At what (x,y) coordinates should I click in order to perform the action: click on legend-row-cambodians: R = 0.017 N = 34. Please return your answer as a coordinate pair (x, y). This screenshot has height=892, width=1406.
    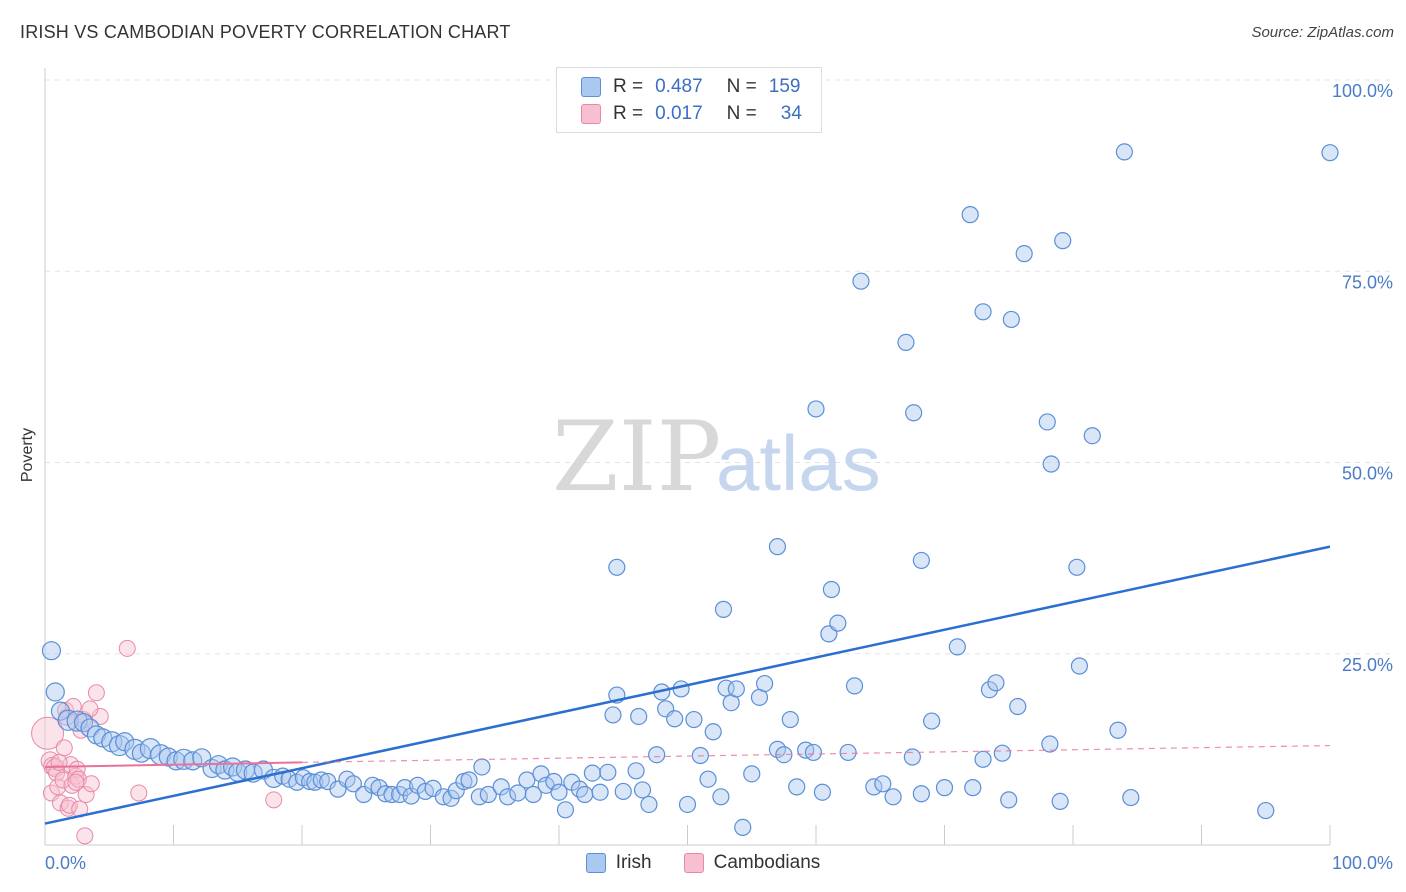
    Looking at the image, I should click on (691, 114).